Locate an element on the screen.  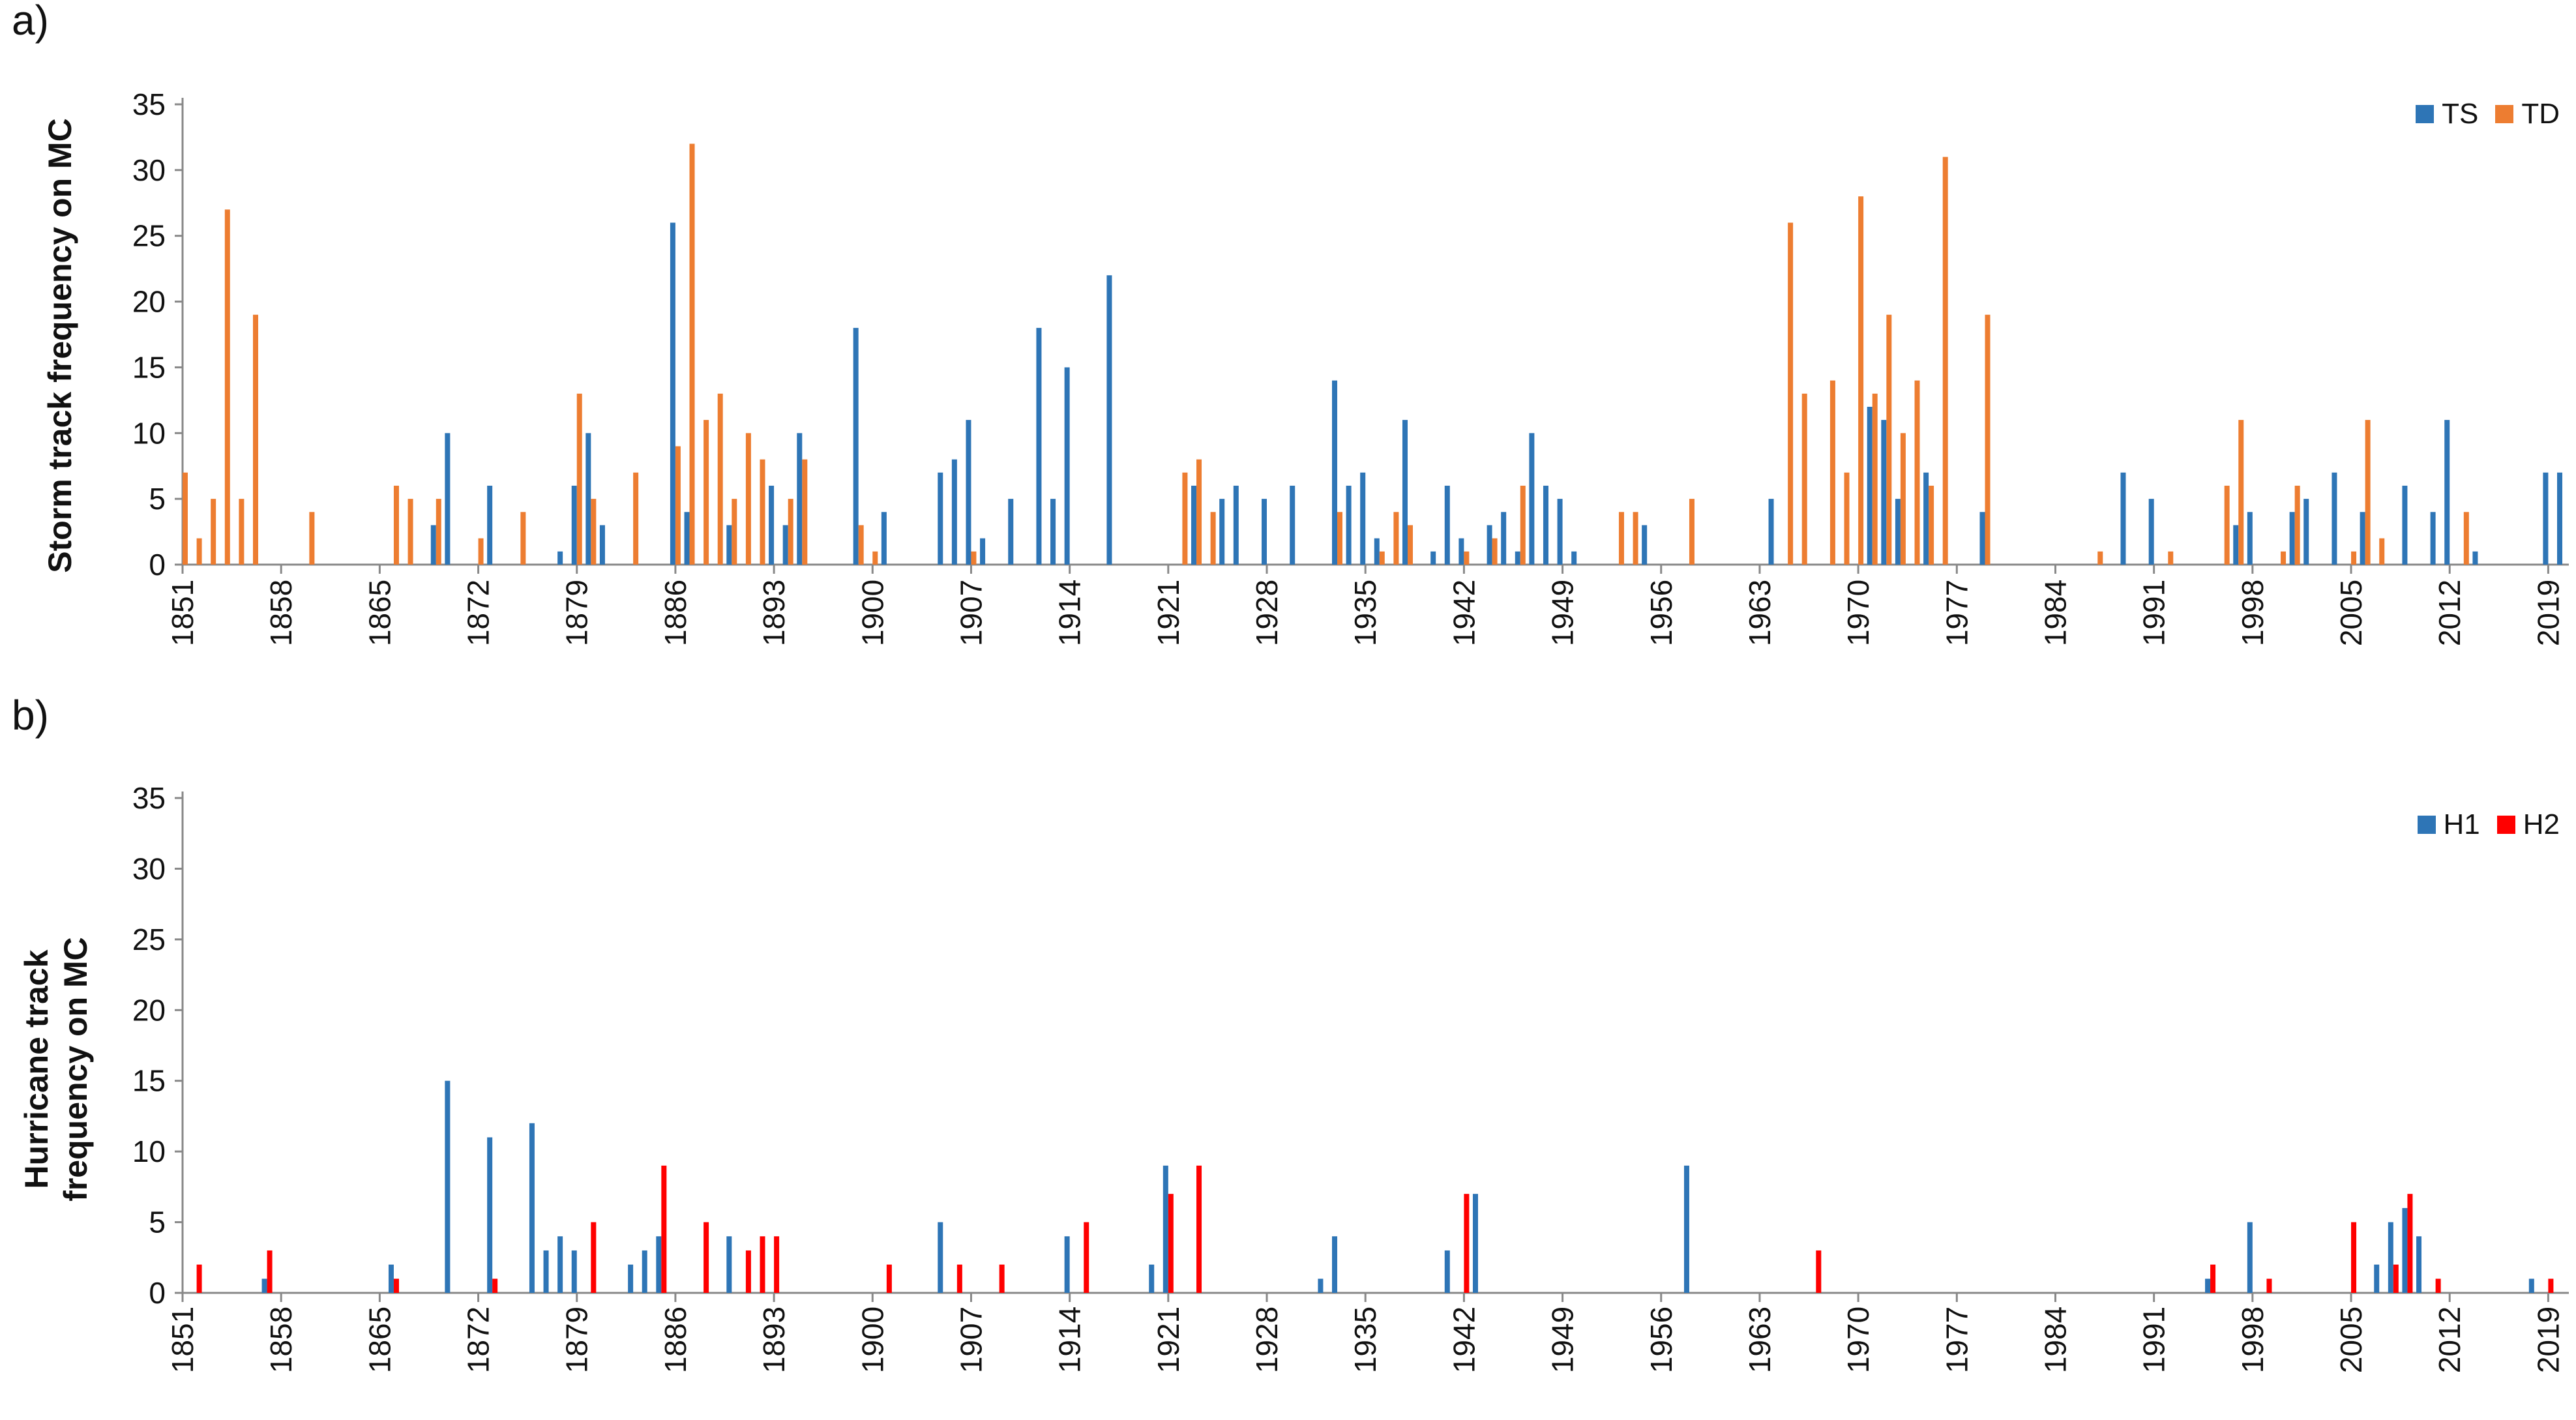
panel-b-legend: H1 H2 is located at coordinates (2480, 824).